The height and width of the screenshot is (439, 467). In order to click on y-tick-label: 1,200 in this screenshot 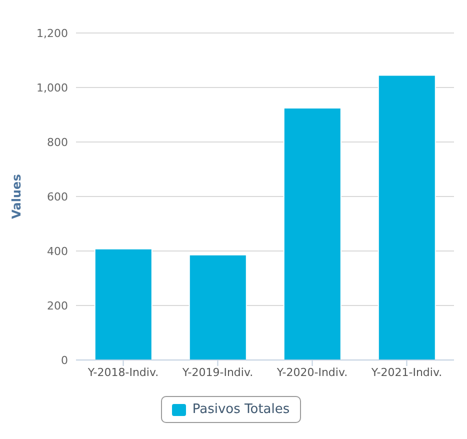, I will do `click(52, 33)`.